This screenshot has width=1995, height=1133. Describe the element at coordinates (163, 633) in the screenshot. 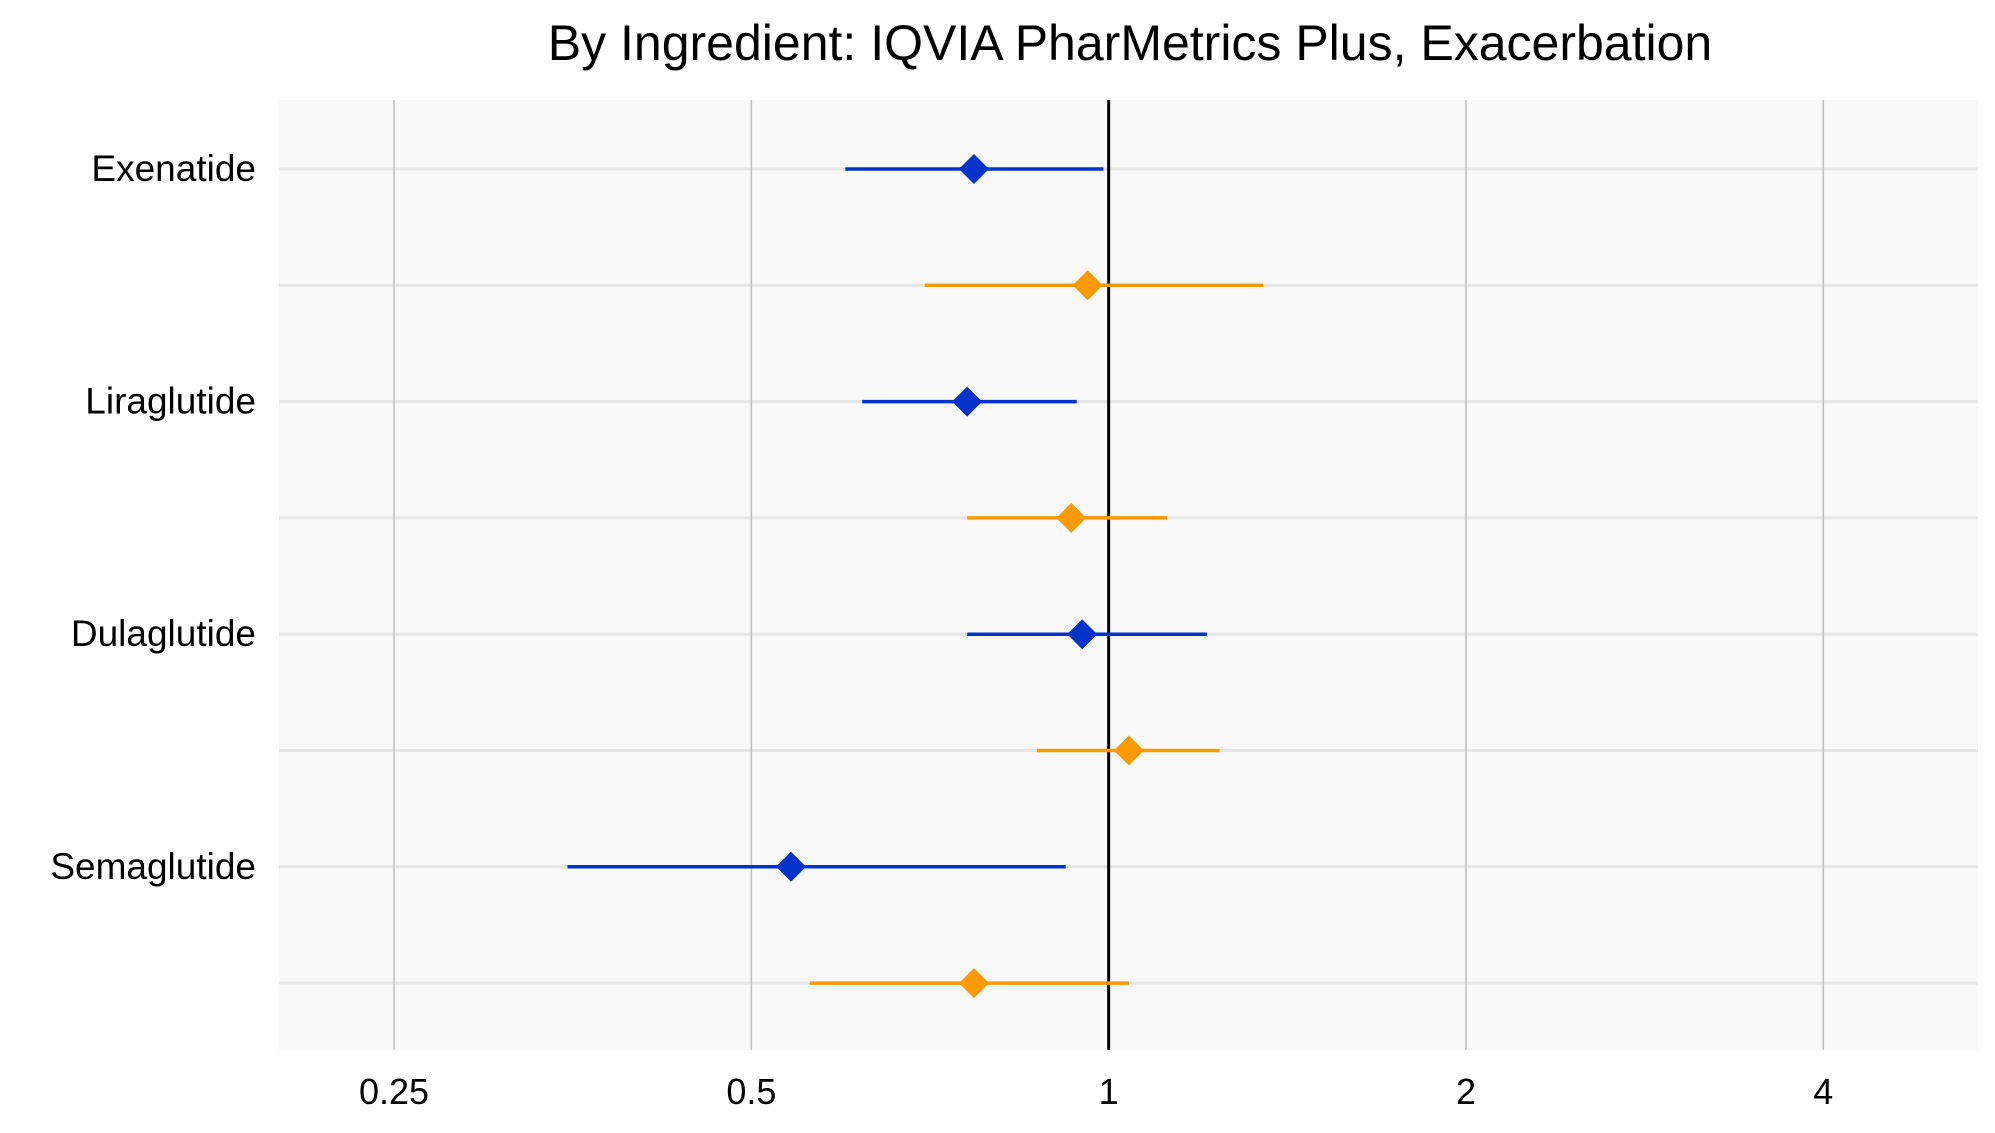

I see `category-label: Dulaglutide` at that location.